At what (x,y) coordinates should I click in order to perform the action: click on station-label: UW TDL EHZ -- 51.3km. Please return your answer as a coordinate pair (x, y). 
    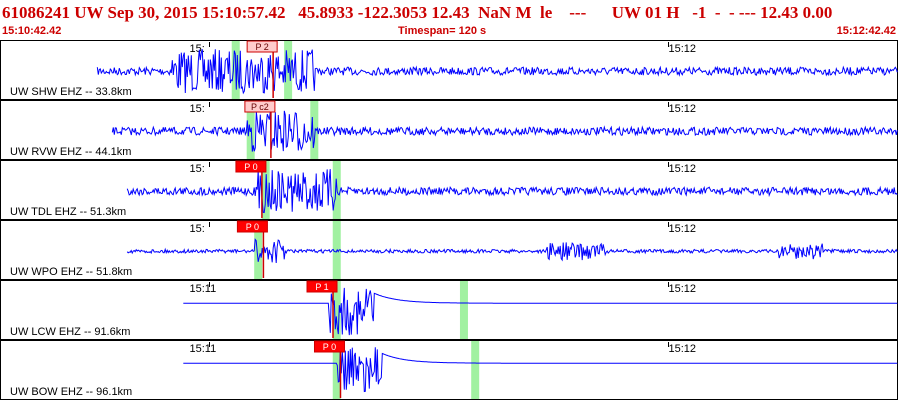
    Looking at the image, I should click on (68, 212).